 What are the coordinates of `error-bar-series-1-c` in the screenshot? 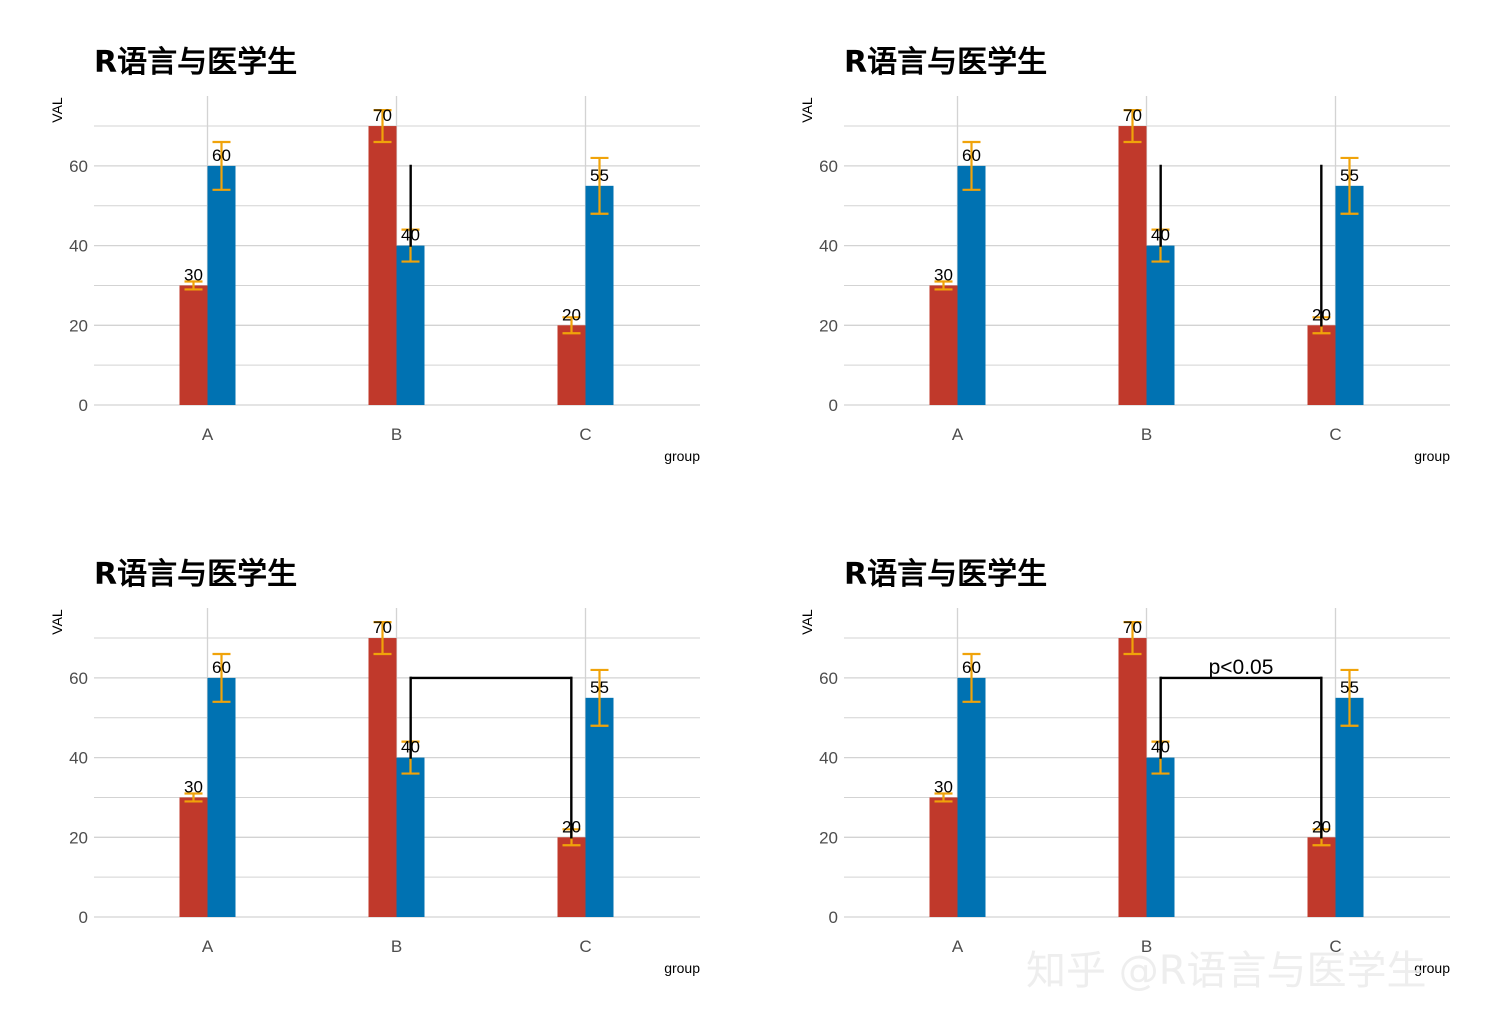 It's located at (571, 325).